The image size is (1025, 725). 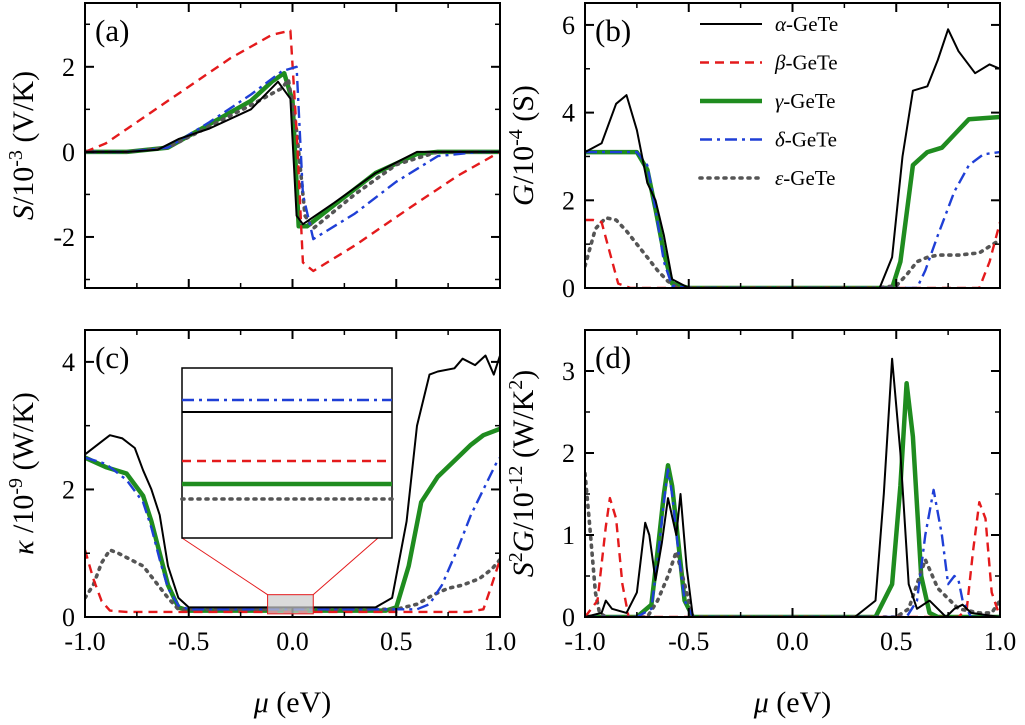 I want to click on legend-label: α-GeTe, so click(x=806, y=24).